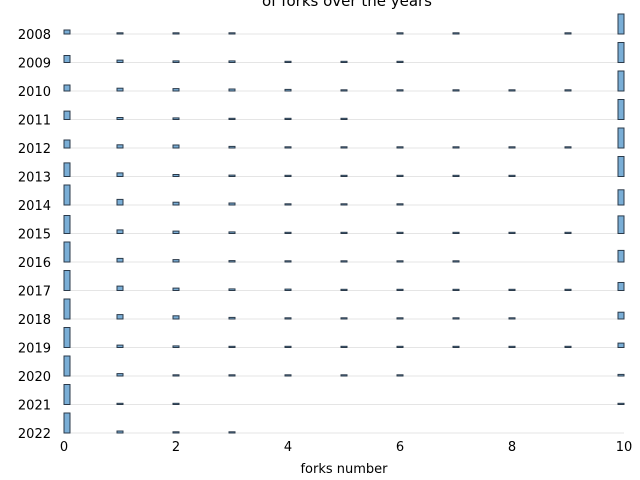 The height and width of the screenshot is (480, 640). I want to click on y-tick-label-2015: 2015, so click(34, 235).